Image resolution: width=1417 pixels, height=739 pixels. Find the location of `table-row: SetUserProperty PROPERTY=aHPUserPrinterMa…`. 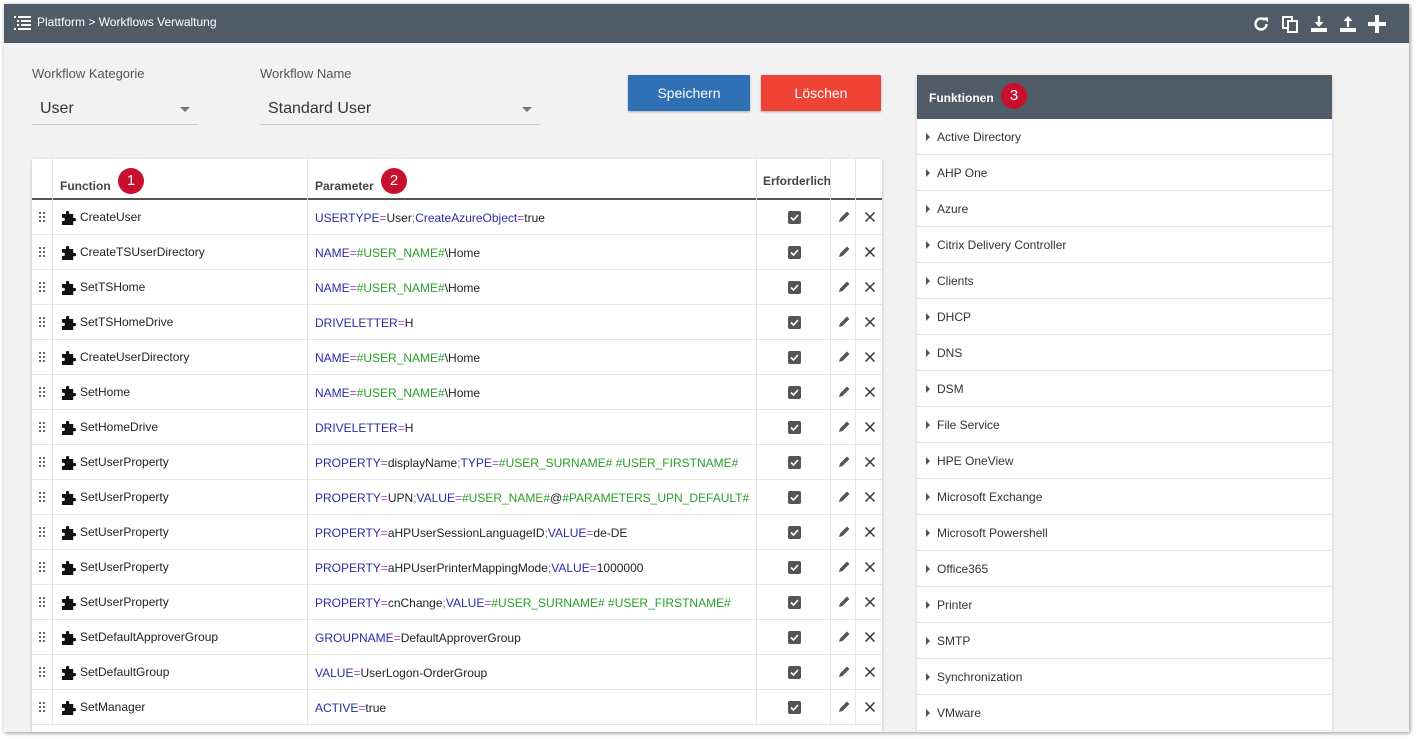

table-row: SetUserProperty PROPERTY=aHPUserPrinterMa… is located at coordinates (457, 567).